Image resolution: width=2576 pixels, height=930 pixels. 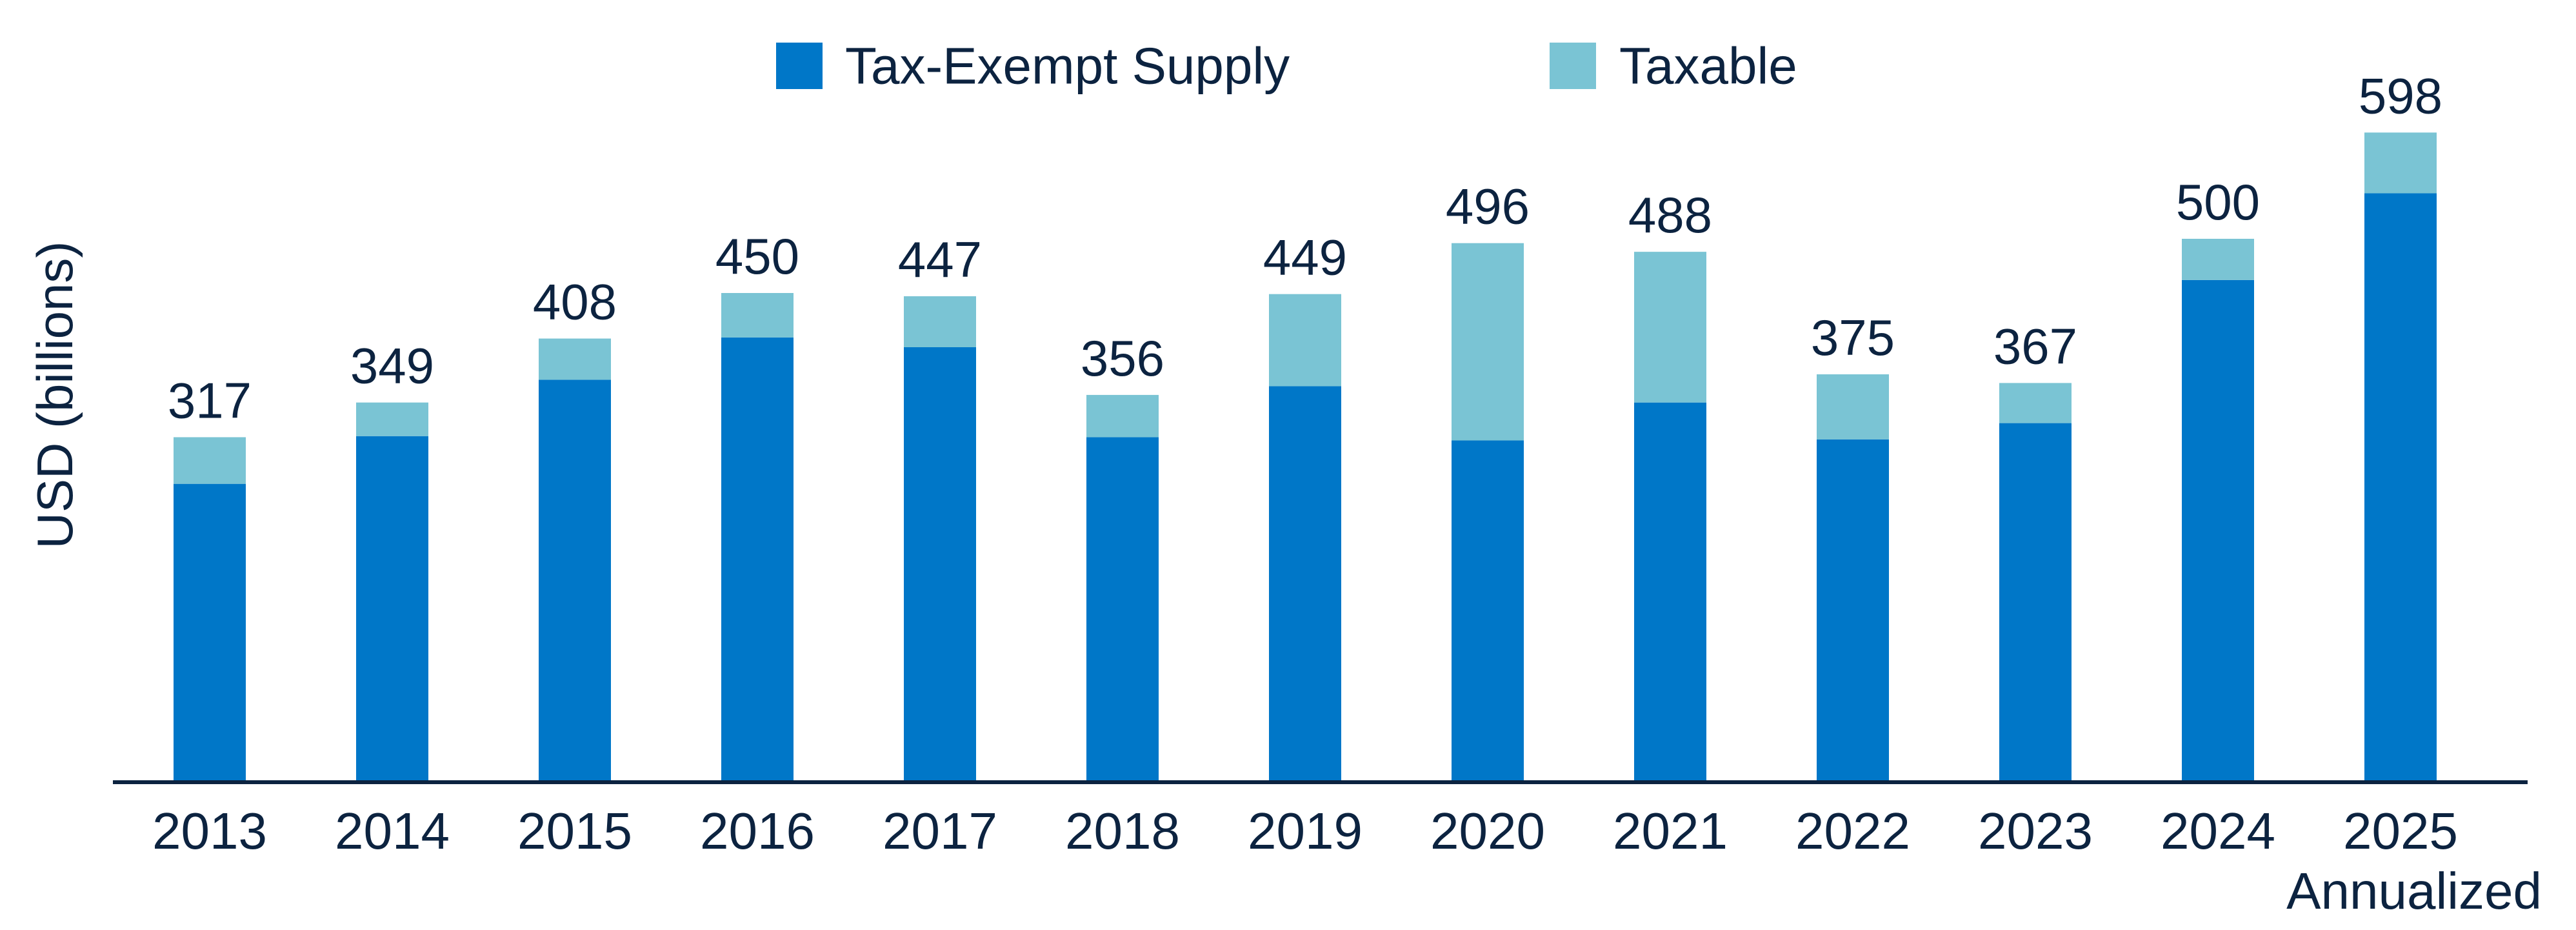 I want to click on bar-tax-exempt-2017, so click(x=940, y=564).